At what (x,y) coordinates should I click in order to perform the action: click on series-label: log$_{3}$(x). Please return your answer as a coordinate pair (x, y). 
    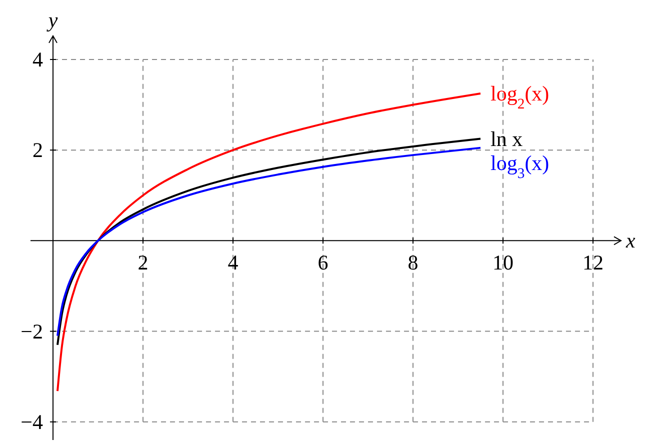
    Looking at the image, I should click on (520, 166).